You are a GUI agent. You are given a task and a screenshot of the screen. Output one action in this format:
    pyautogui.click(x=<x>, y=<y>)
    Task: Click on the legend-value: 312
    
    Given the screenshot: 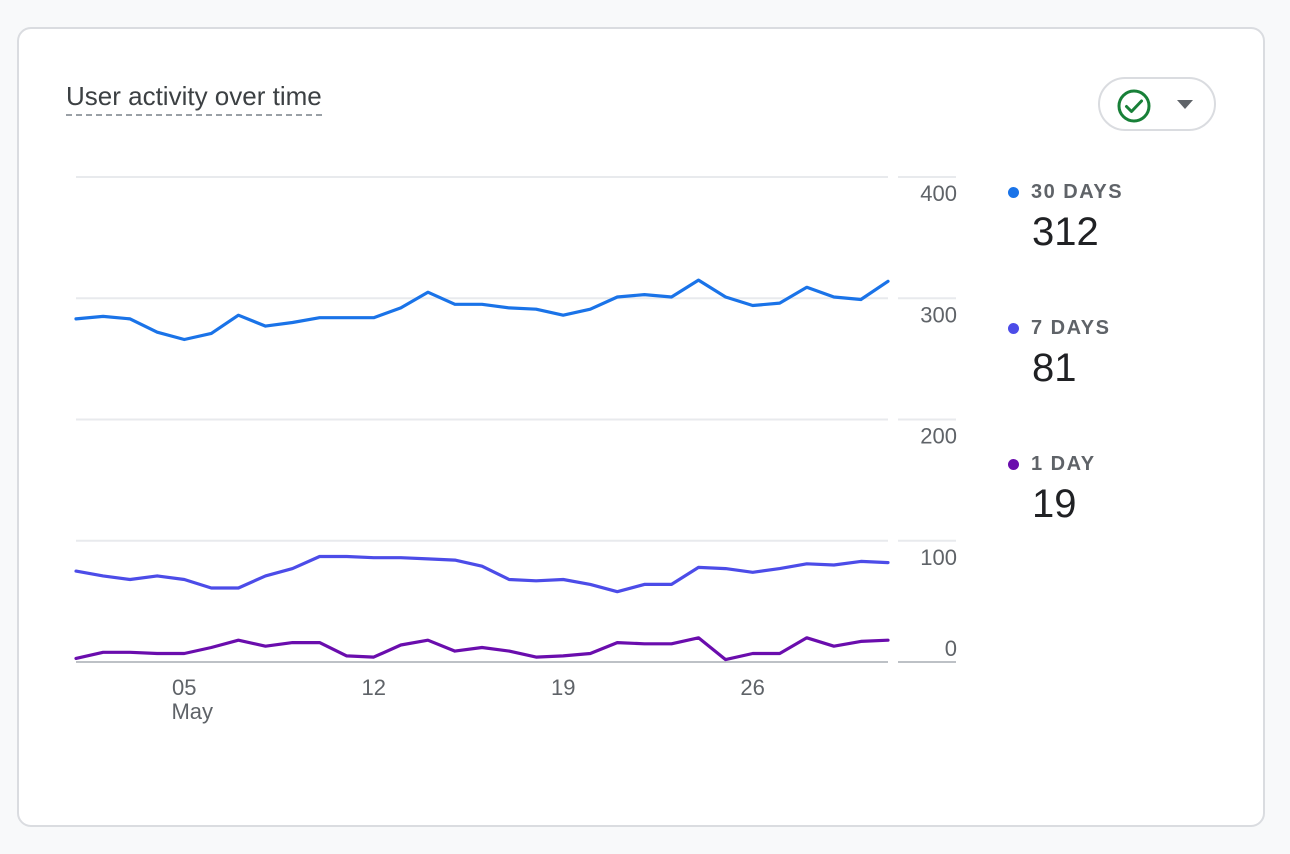 What is the action you would take?
    pyautogui.click(x=1065, y=232)
    